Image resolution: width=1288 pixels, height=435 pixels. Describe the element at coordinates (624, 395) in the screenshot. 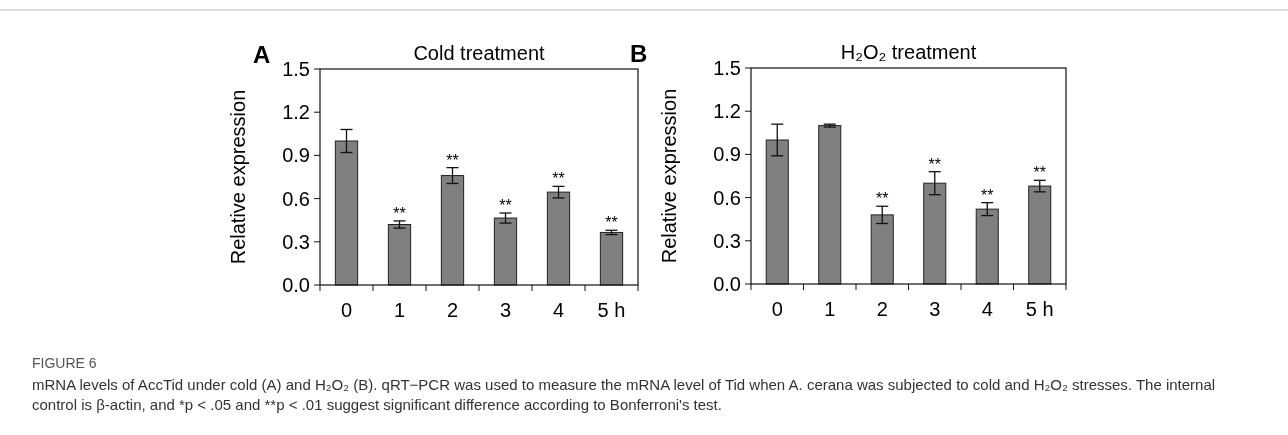

I see `text: mRNA levels of AccTid under cold (A) and H₂O₂ (B). qRT−PCR was used to measure the mRNA level of Tid when A. cerana was subjected to cold and H₂O₂ stresses. The internal control is β-actin, and *p < .05 and **p < .01 suggest significant difference according to Bonferroni's test.` at that location.